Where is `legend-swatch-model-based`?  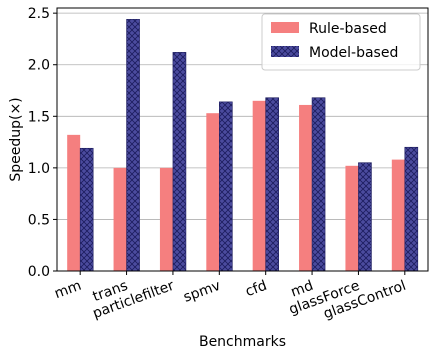
legend-swatch-model-based is located at coordinates (285, 51).